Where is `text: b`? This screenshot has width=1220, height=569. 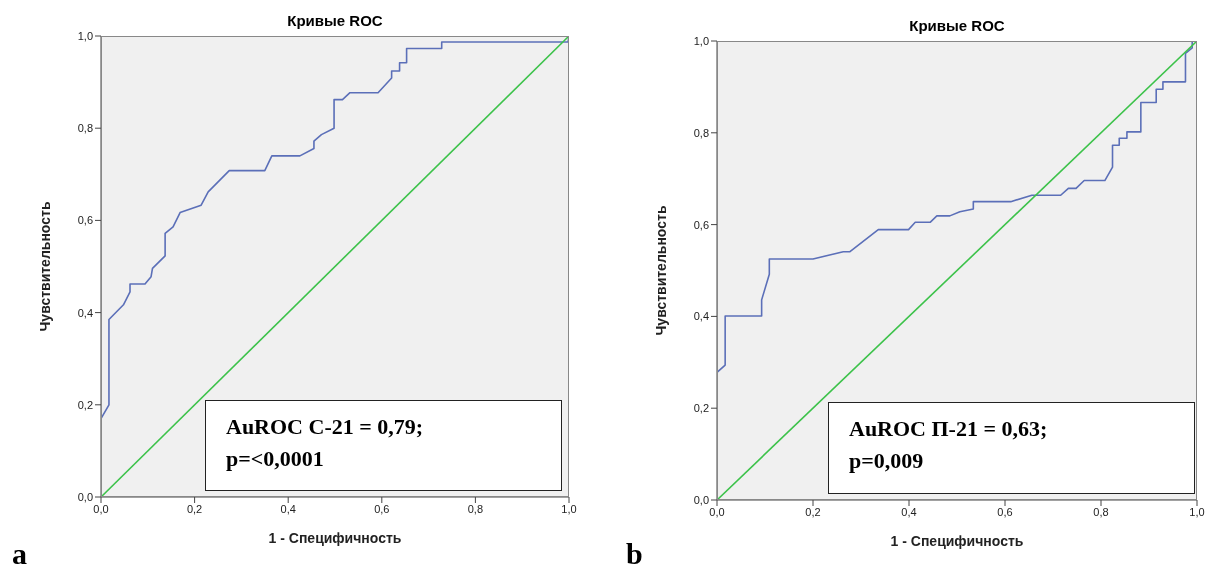
text: b is located at coordinates (634, 553).